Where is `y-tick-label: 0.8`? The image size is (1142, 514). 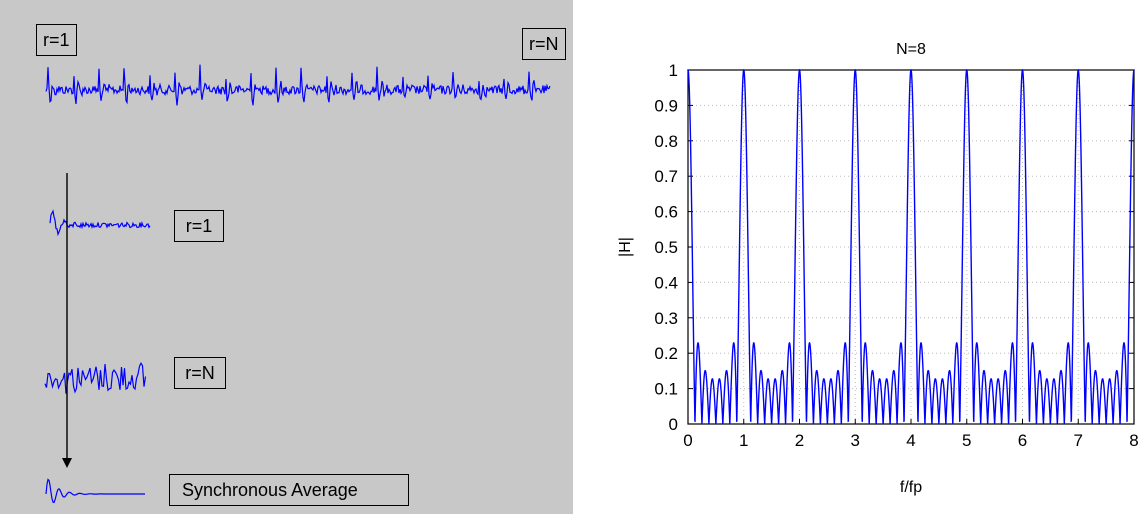 y-tick-label: 0.8 is located at coordinates (666, 141).